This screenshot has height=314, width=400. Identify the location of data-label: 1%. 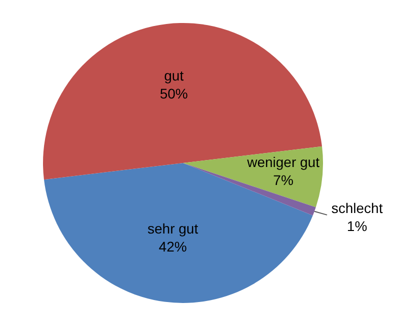
(357, 226).